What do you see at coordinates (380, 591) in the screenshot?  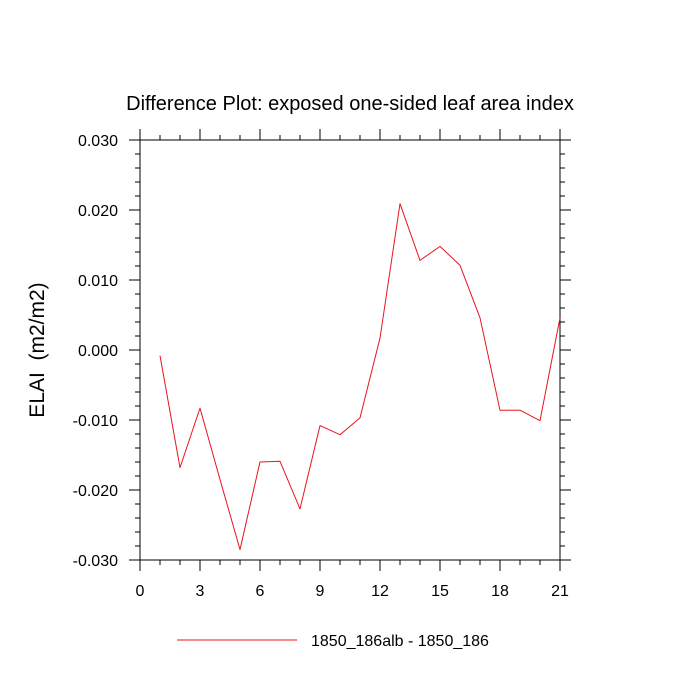 I see `x-tick-label: 12` at bounding box center [380, 591].